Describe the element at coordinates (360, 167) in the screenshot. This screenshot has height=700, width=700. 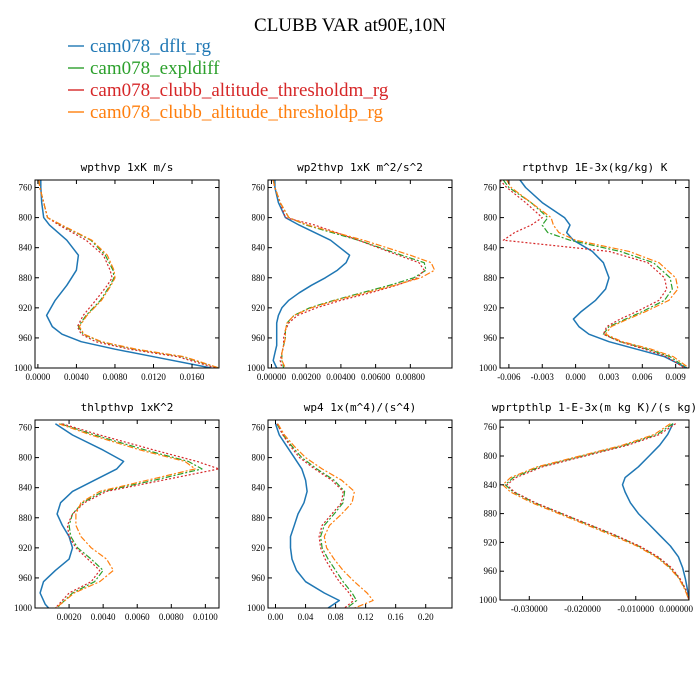
I see `panel-title: wp2thvp 1xK m^2/s^2` at that location.